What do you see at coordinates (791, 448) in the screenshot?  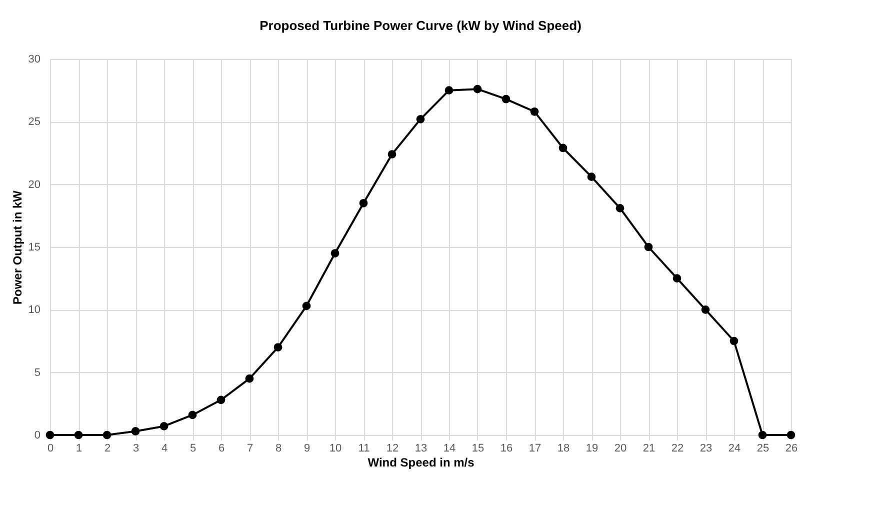 I see `x-tick-label: 26` at bounding box center [791, 448].